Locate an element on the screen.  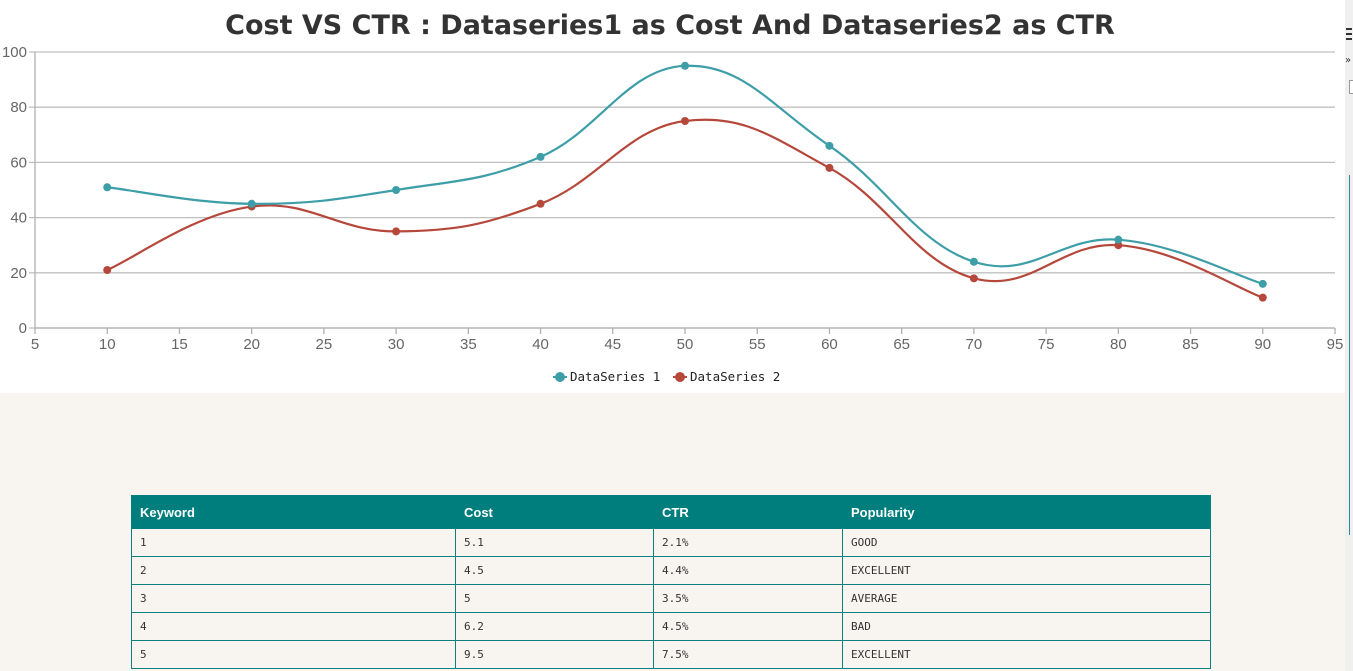
x-tick-label: 10 is located at coordinates (107, 344).